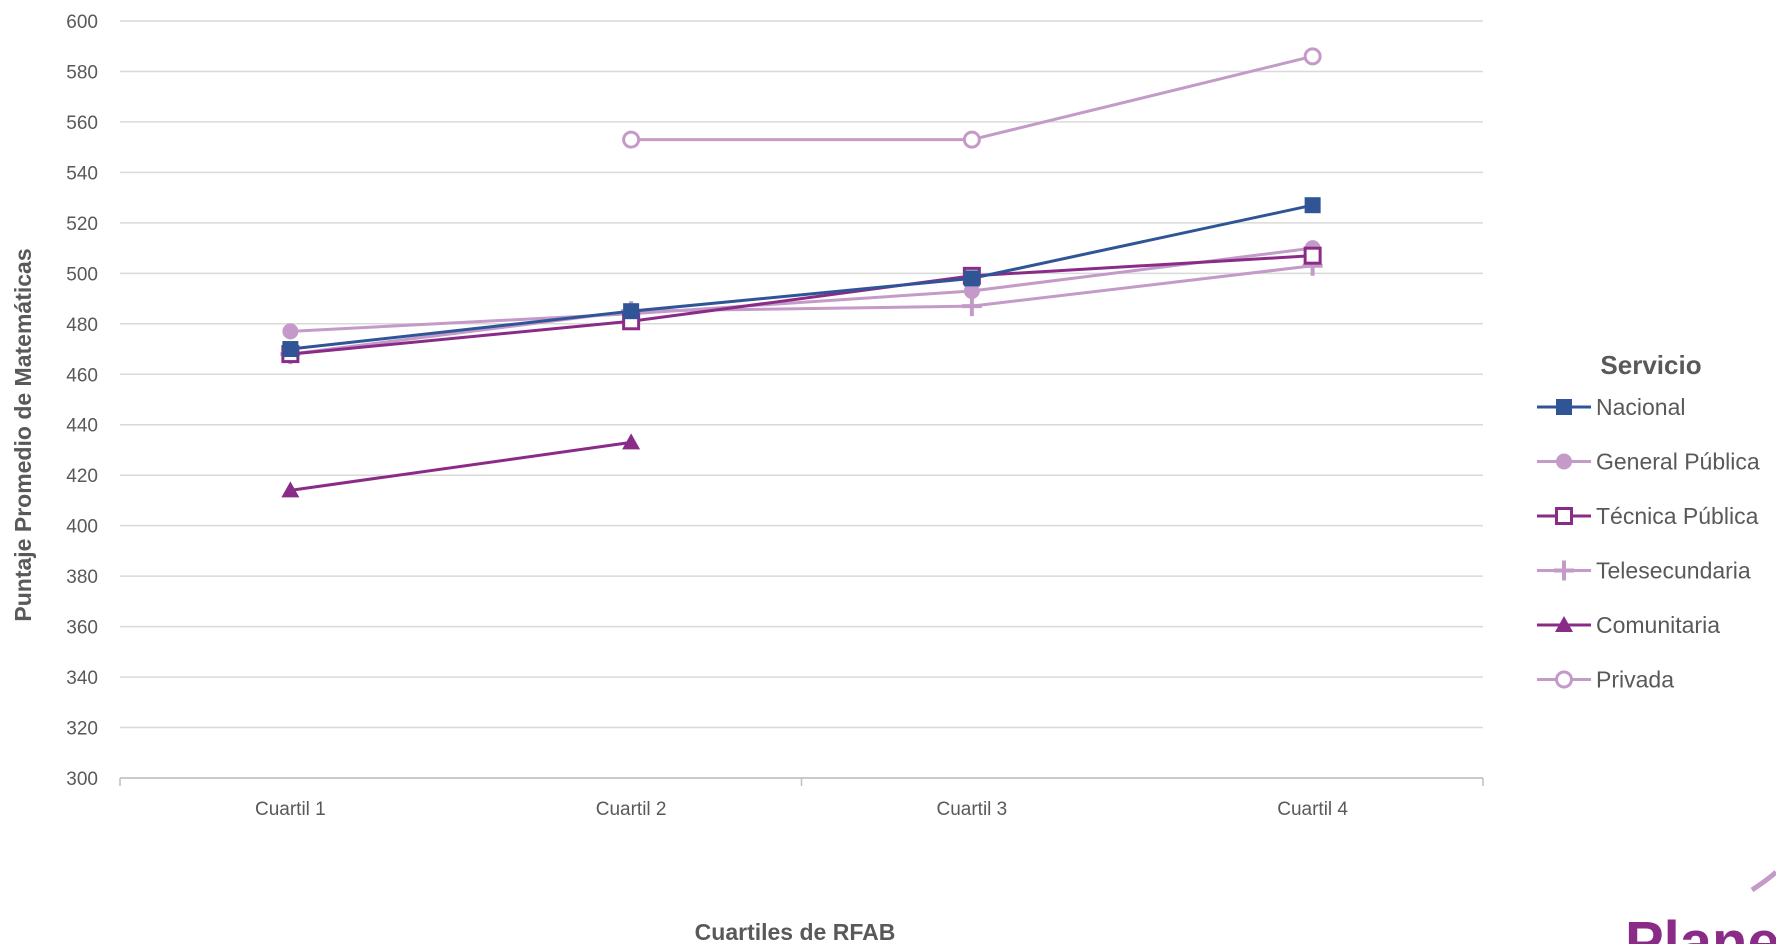 This screenshot has width=1776, height=944. Describe the element at coordinates (82, 325) in the screenshot. I see `y-tick-label: 480` at that location.